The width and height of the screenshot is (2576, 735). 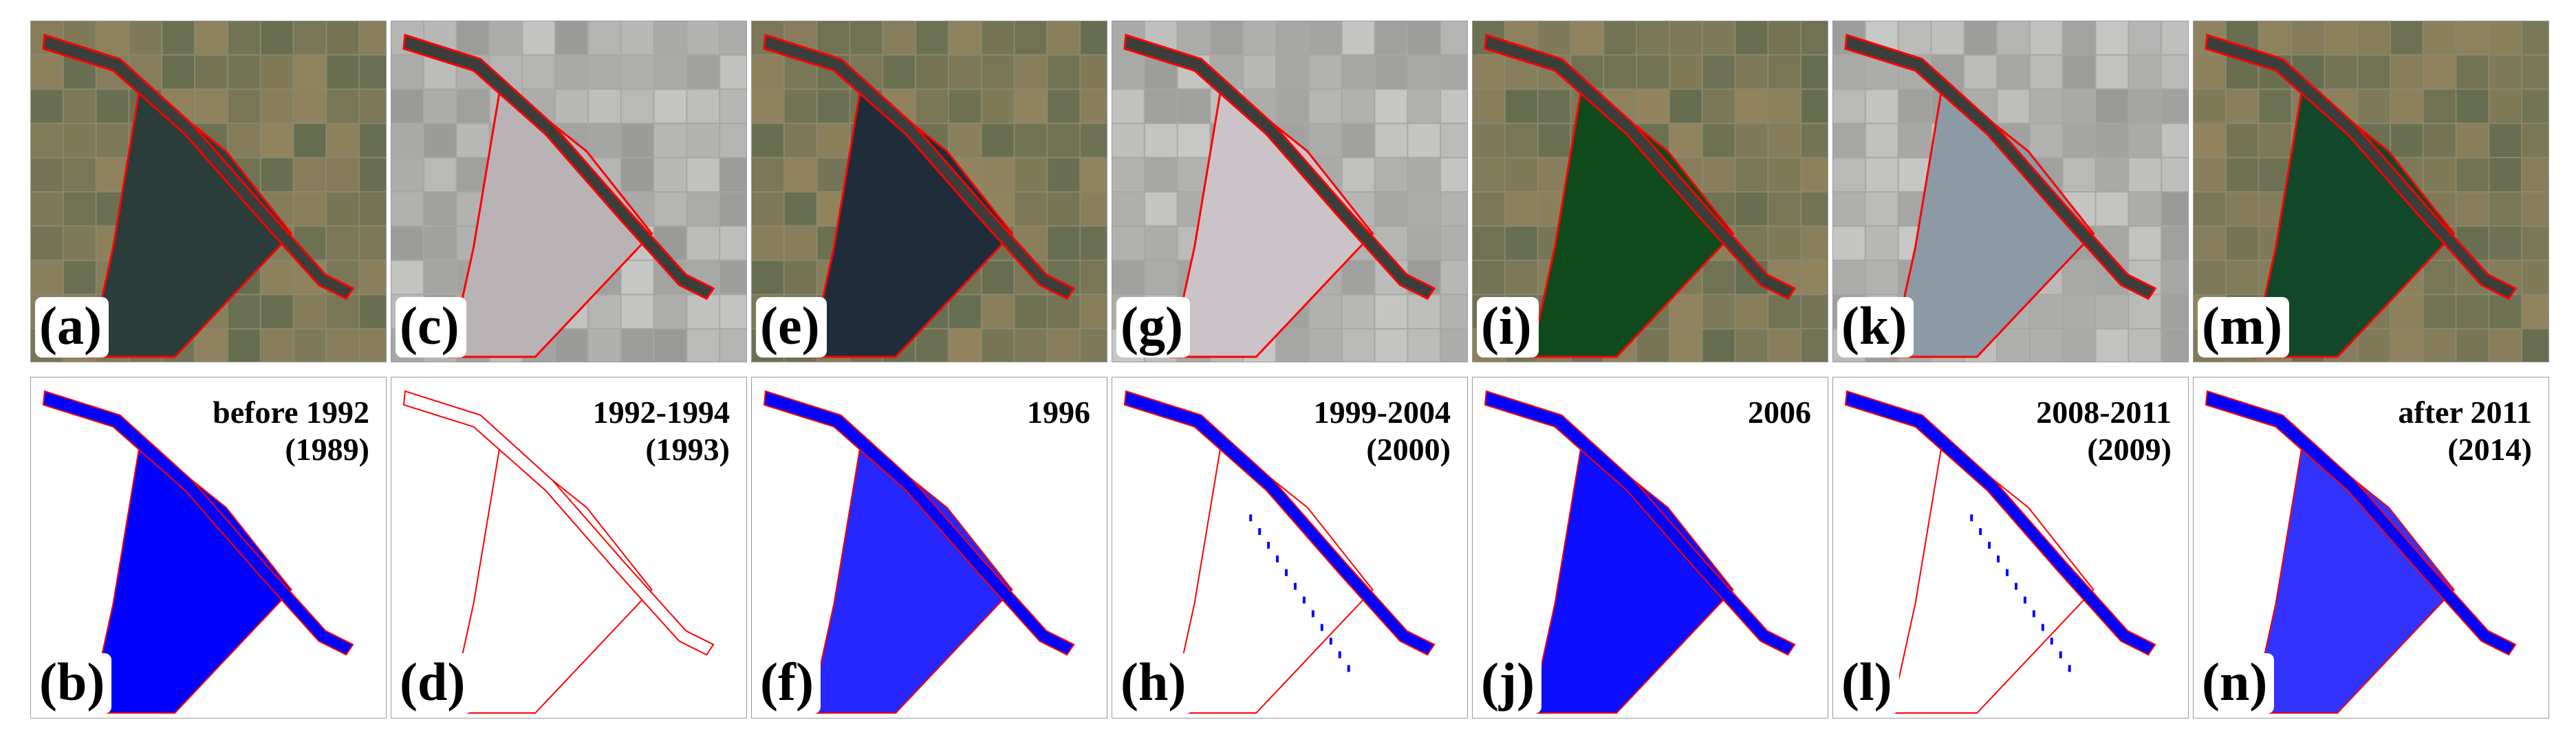 What do you see at coordinates (1290, 191) in the screenshot?
I see `satellite-panel: (g)` at bounding box center [1290, 191].